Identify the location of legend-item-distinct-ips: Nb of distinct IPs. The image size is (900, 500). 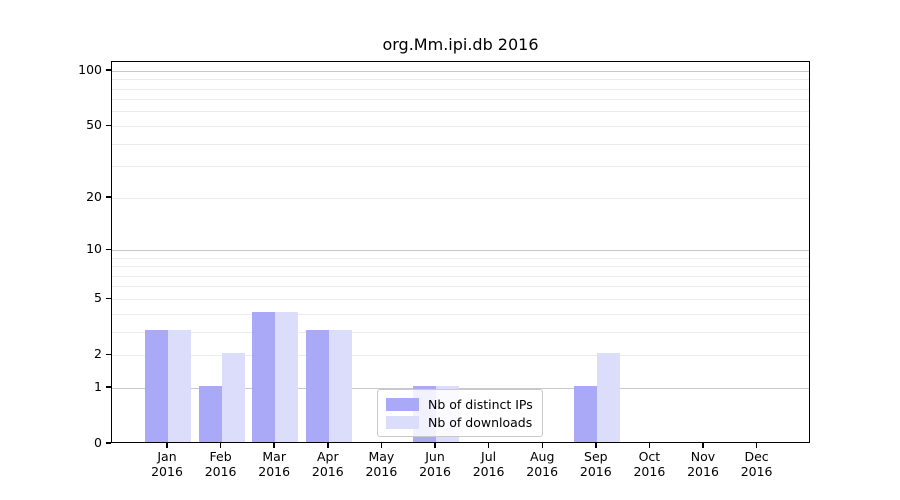
(460, 404).